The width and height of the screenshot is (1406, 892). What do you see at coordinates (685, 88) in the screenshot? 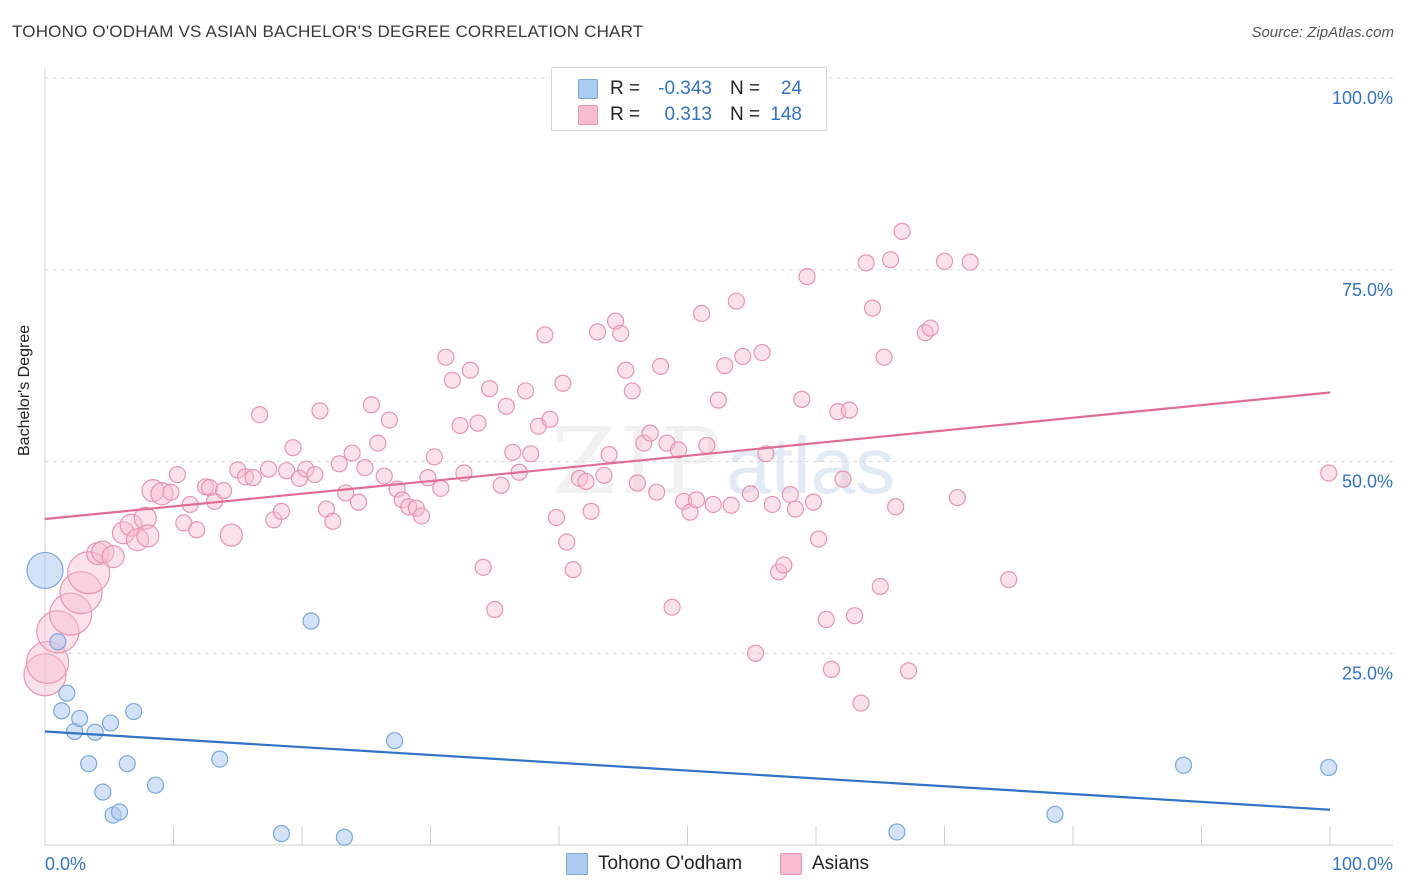
I see `legend-r-value: -0.343` at bounding box center [685, 88].